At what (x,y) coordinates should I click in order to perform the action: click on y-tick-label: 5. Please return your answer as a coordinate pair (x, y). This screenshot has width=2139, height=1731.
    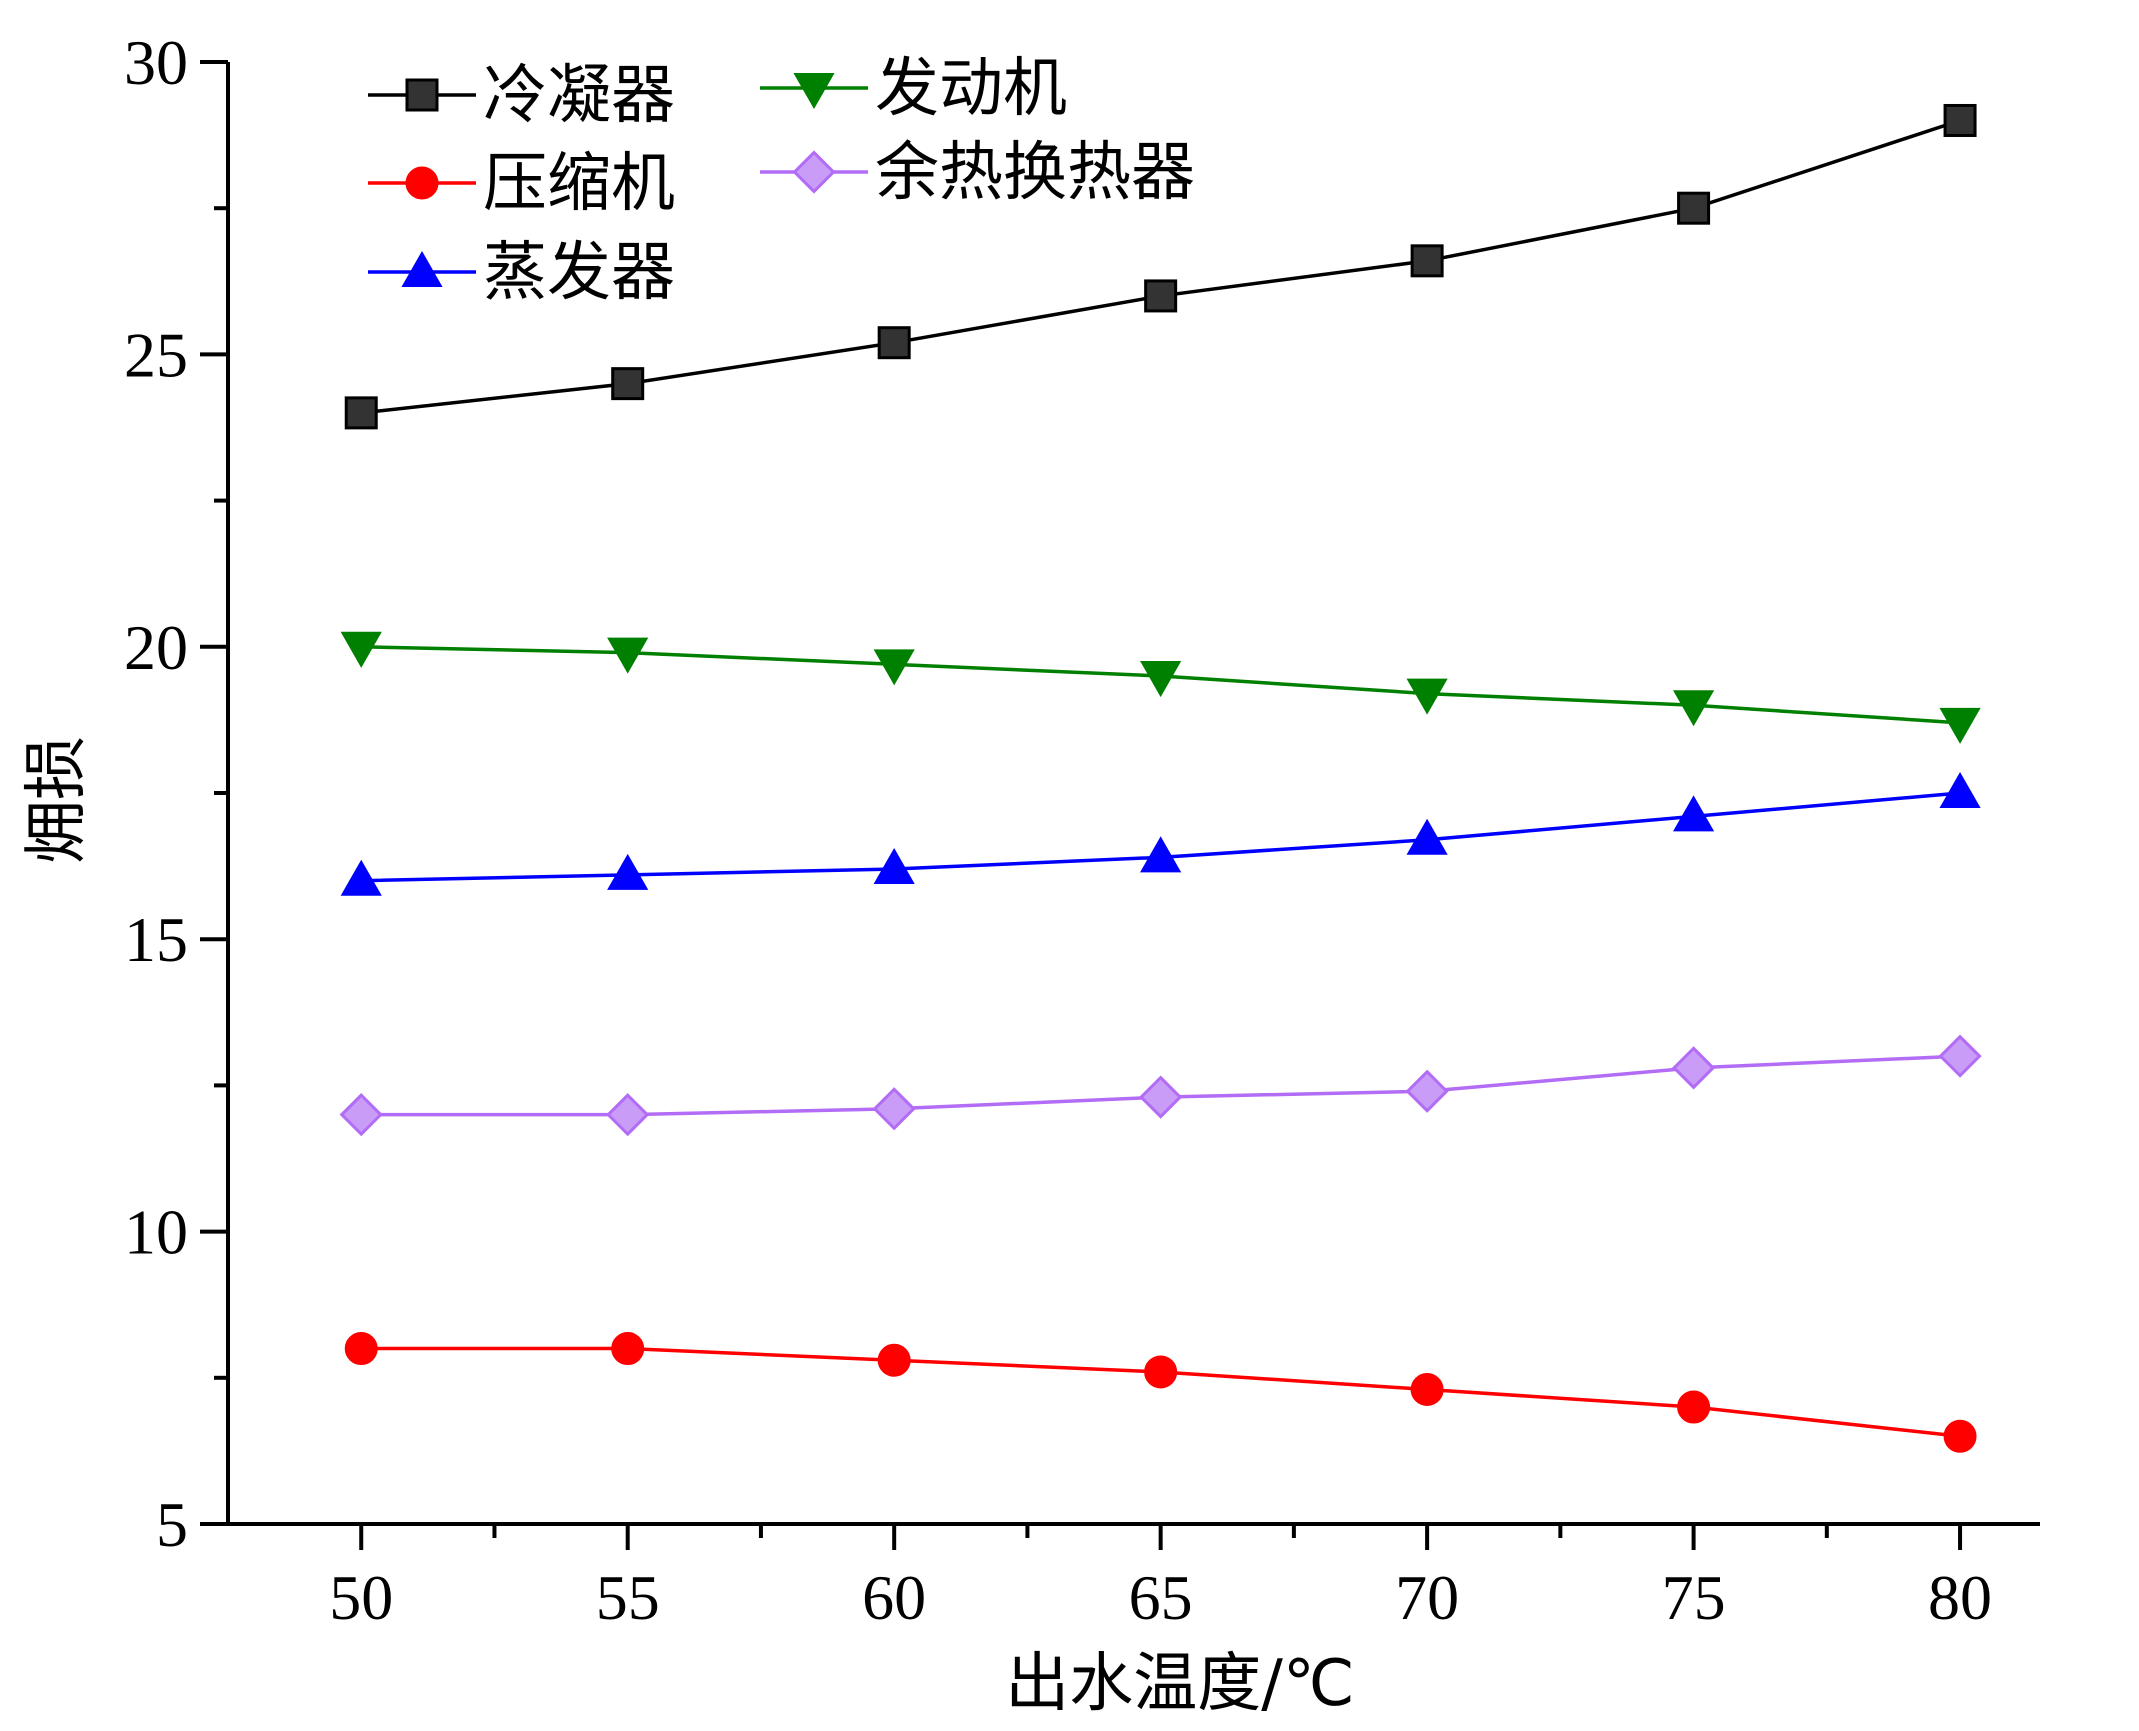
    Looking at the image, I should click on (172, 1524).